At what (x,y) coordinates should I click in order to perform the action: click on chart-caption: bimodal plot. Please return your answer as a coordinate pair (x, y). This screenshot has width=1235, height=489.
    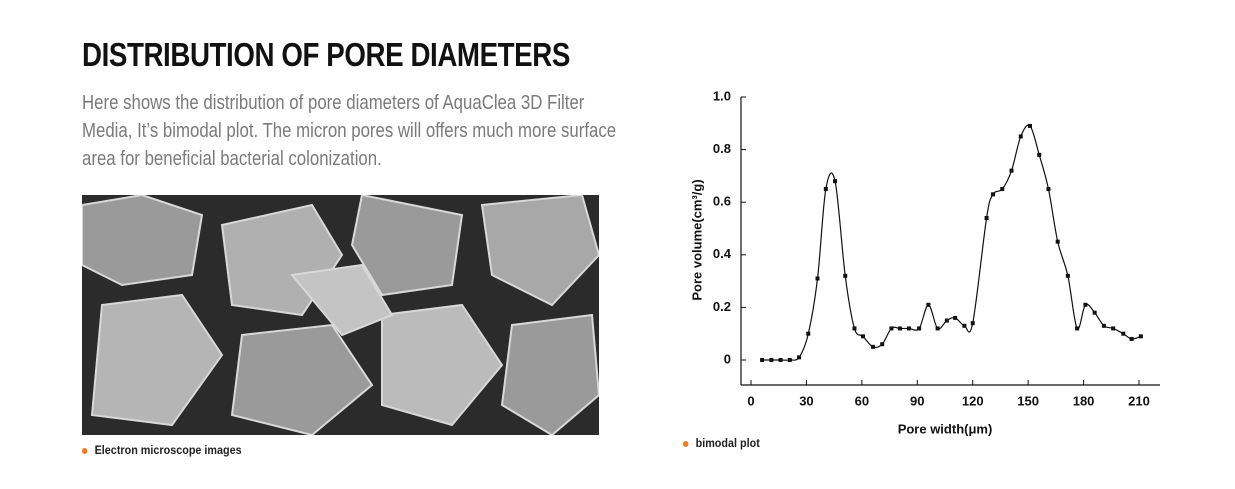
    Looking at the image, I should click on (721, 443).